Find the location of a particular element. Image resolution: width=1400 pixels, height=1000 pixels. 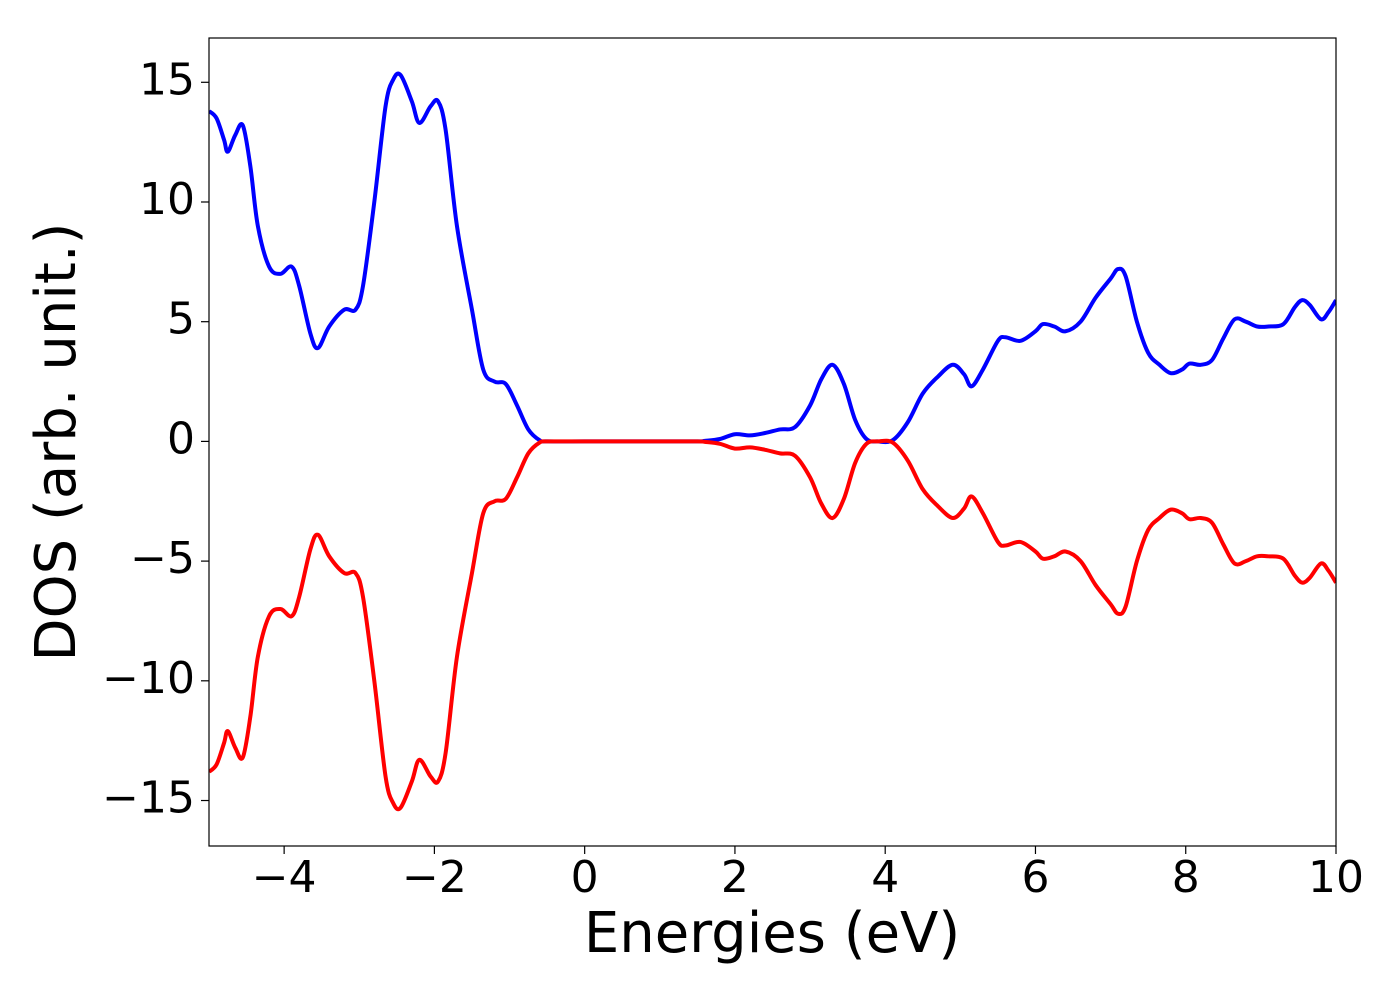

y-tick-label: −5 is located at coordinates (162, 558).